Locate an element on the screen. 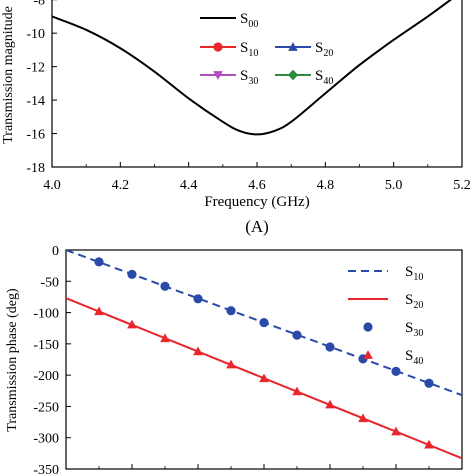  y-tick-label: -14 is located at coordinates (35, 101).